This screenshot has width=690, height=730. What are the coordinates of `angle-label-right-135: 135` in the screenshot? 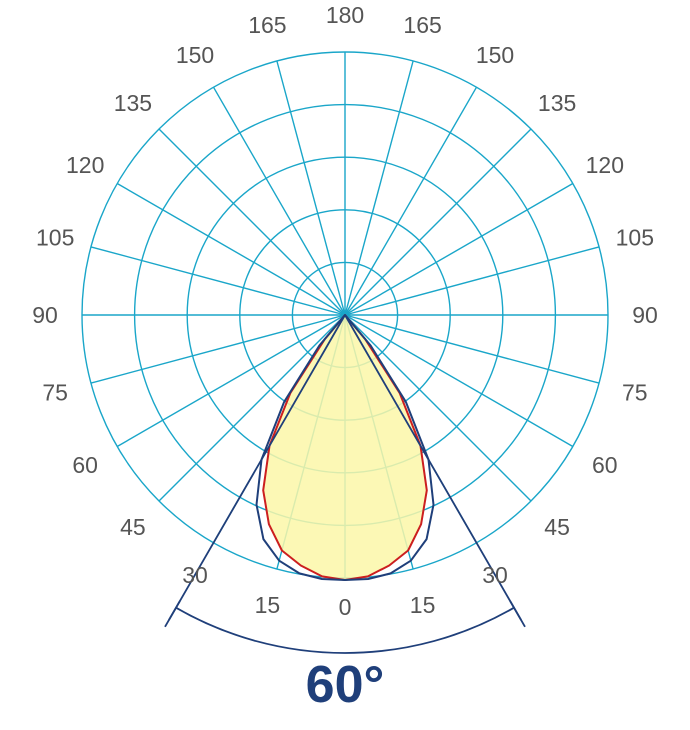 It's located at (557, 103).